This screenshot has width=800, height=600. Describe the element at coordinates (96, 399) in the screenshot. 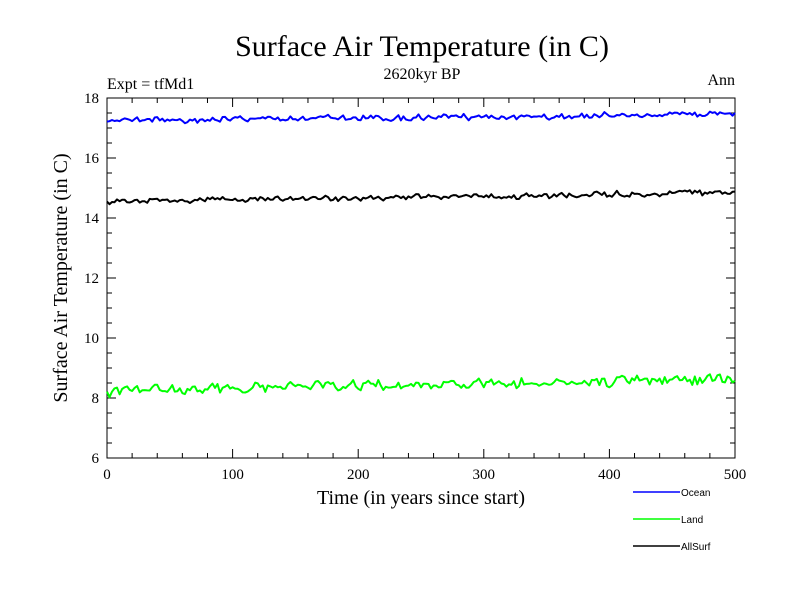

I see `y-tick-label: 8` at that location.